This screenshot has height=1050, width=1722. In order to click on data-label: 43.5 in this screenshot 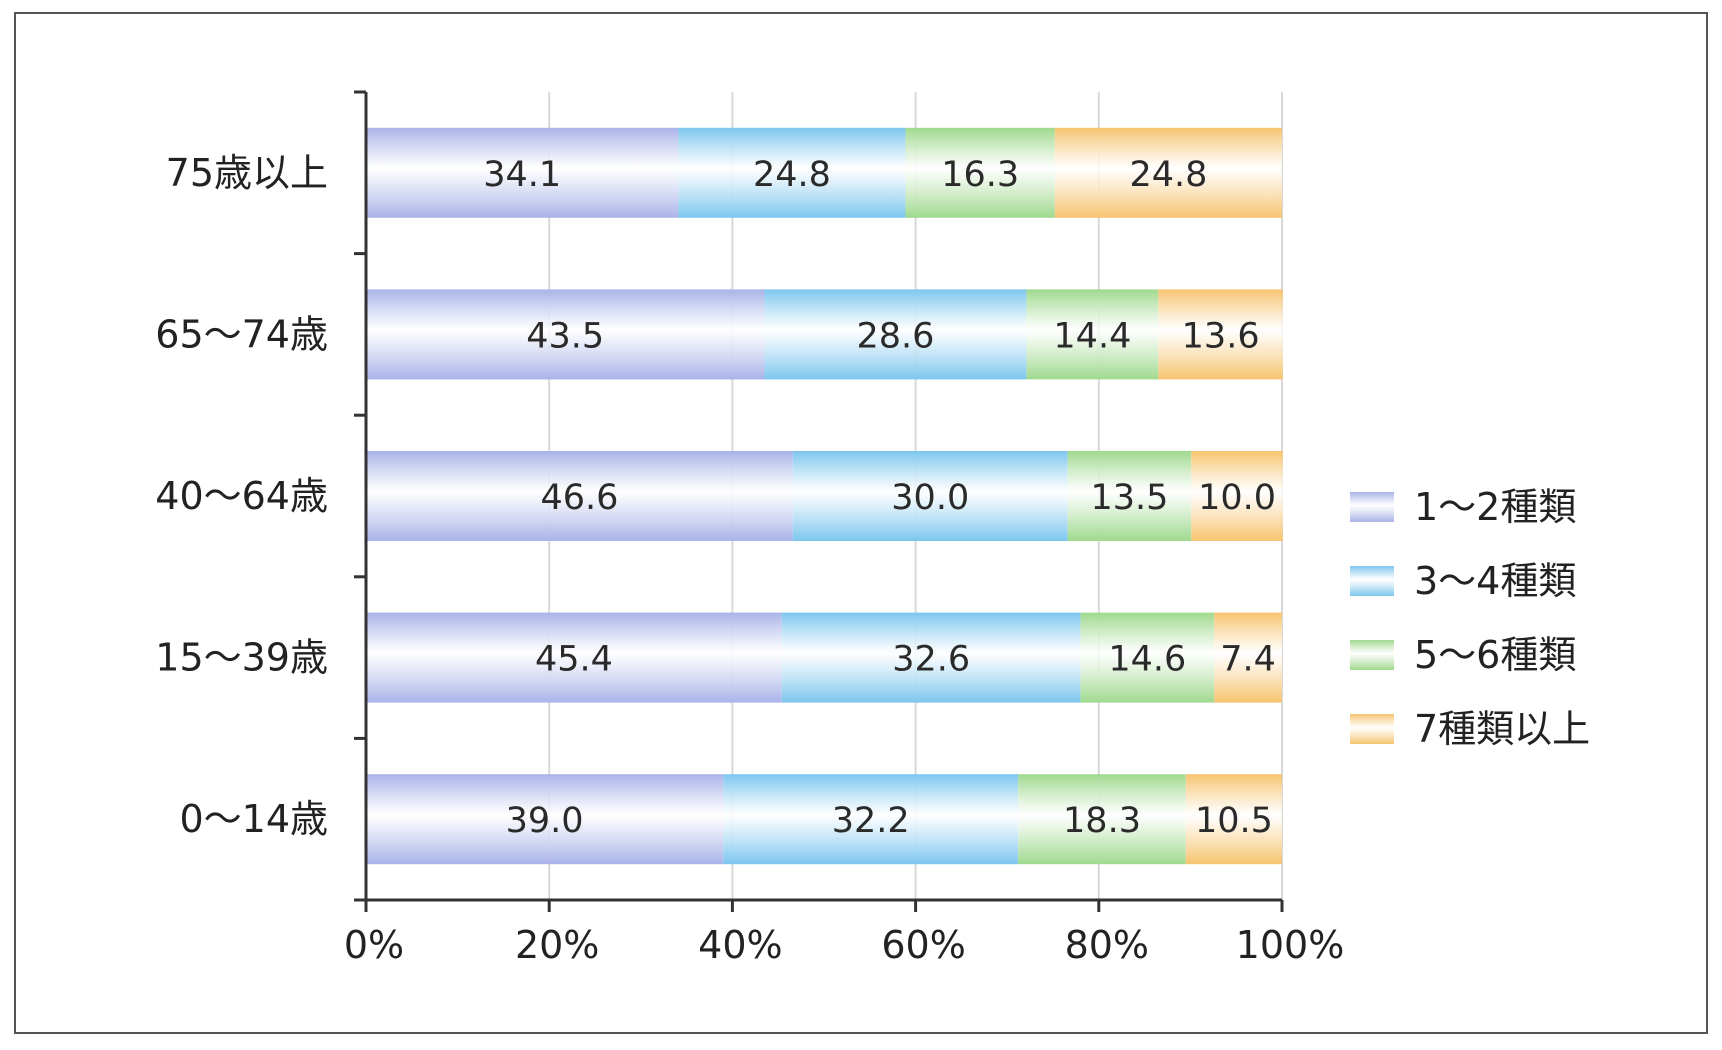, I will do `click(565, 336)`.